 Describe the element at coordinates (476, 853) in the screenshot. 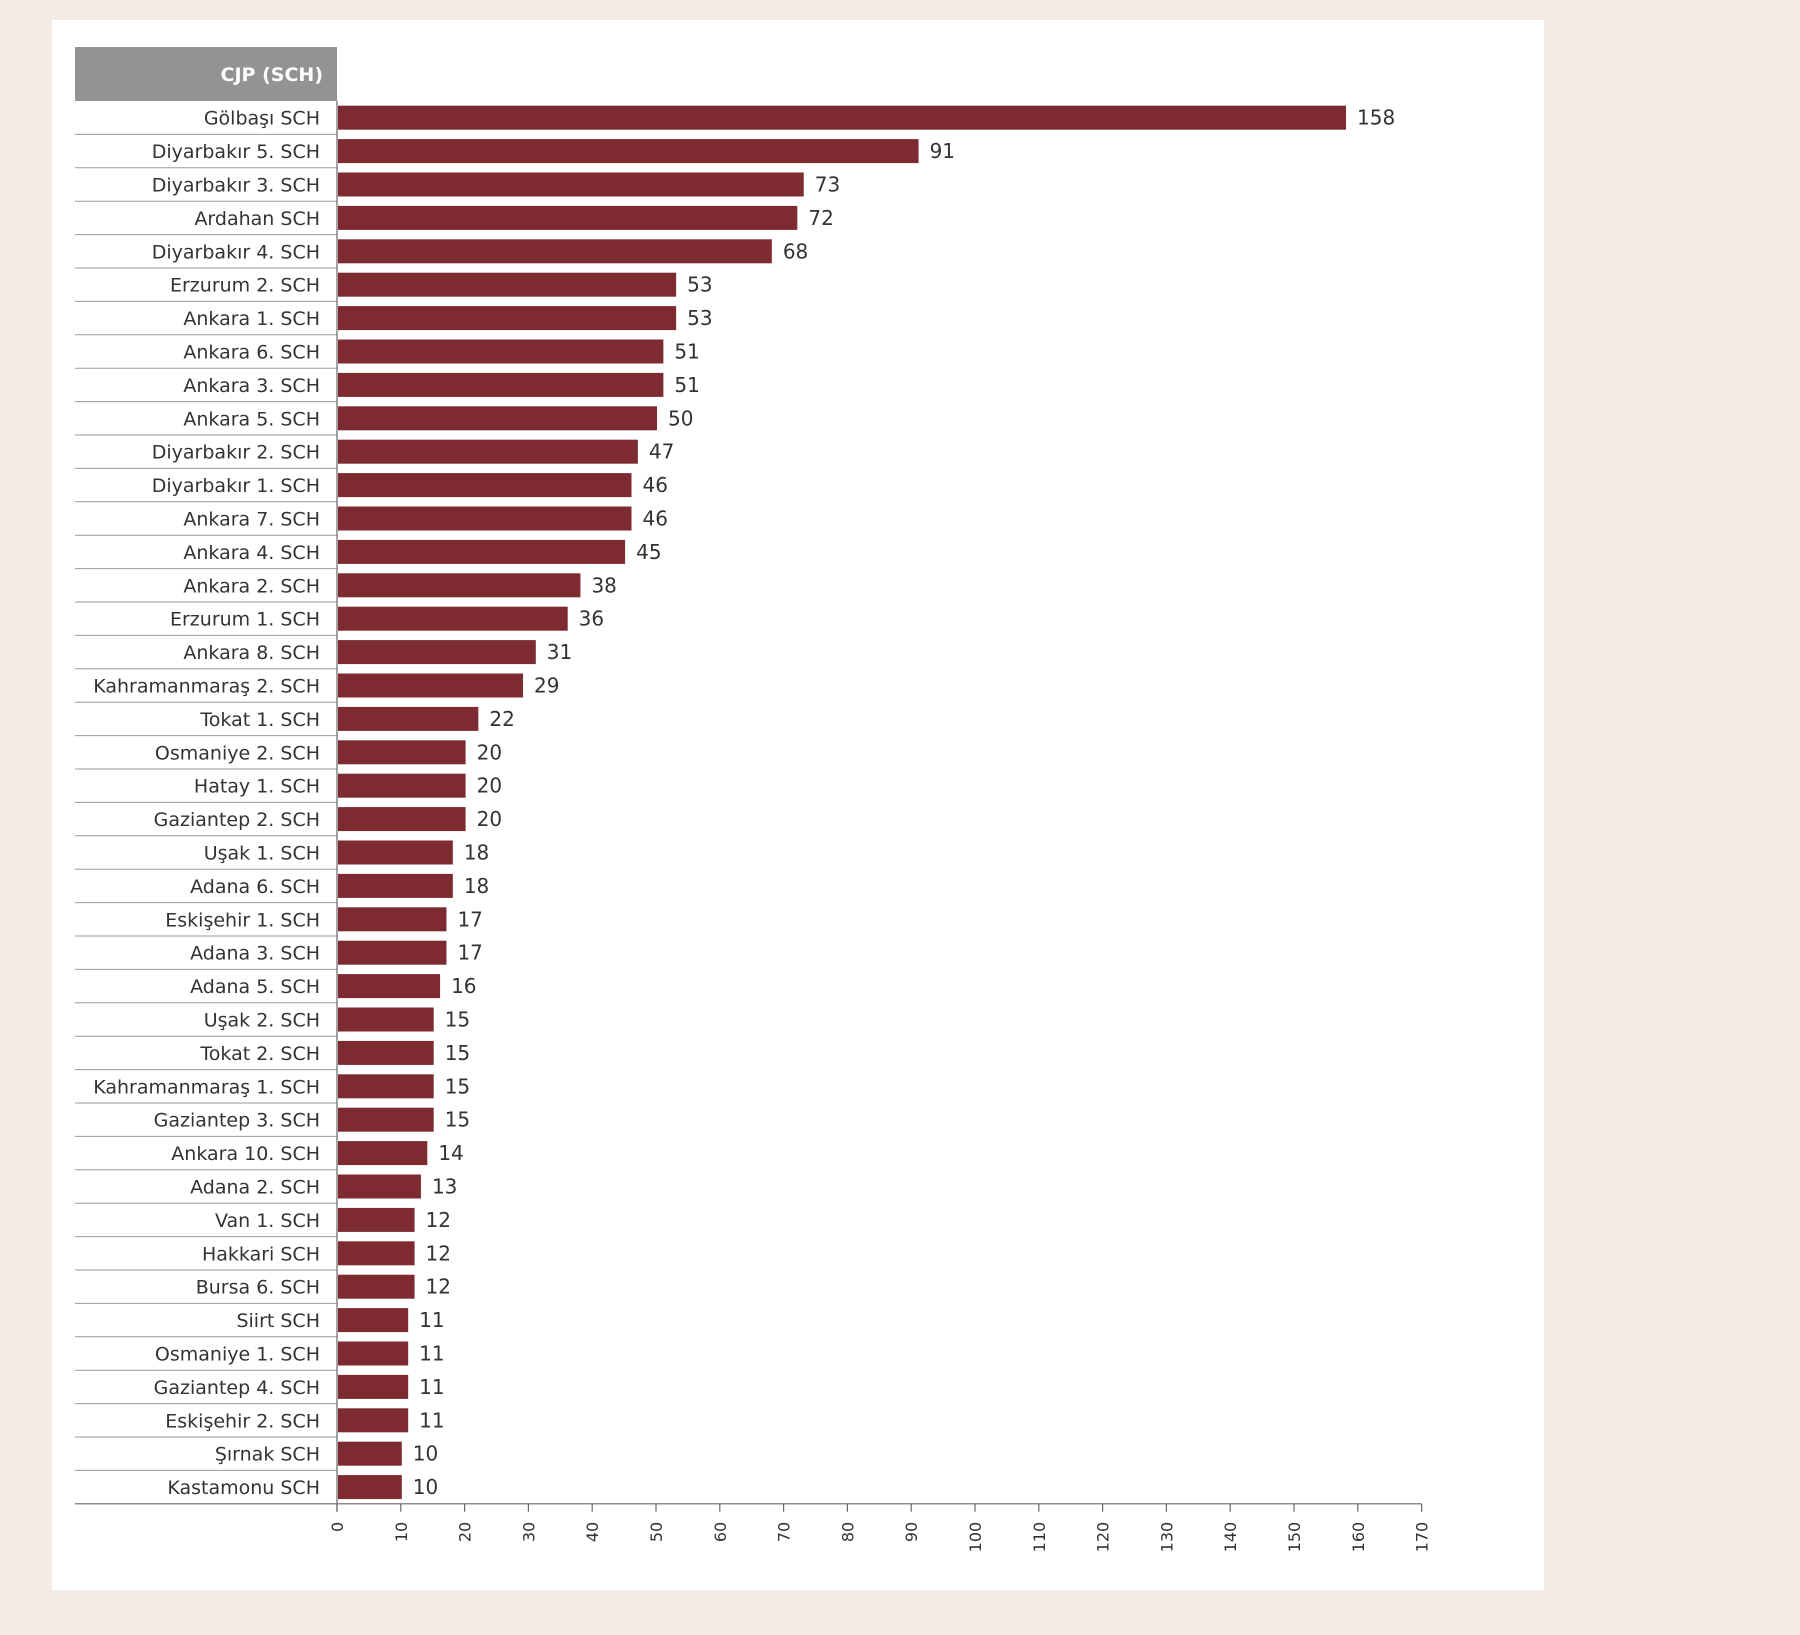

I see `value-label: 18` at that location.